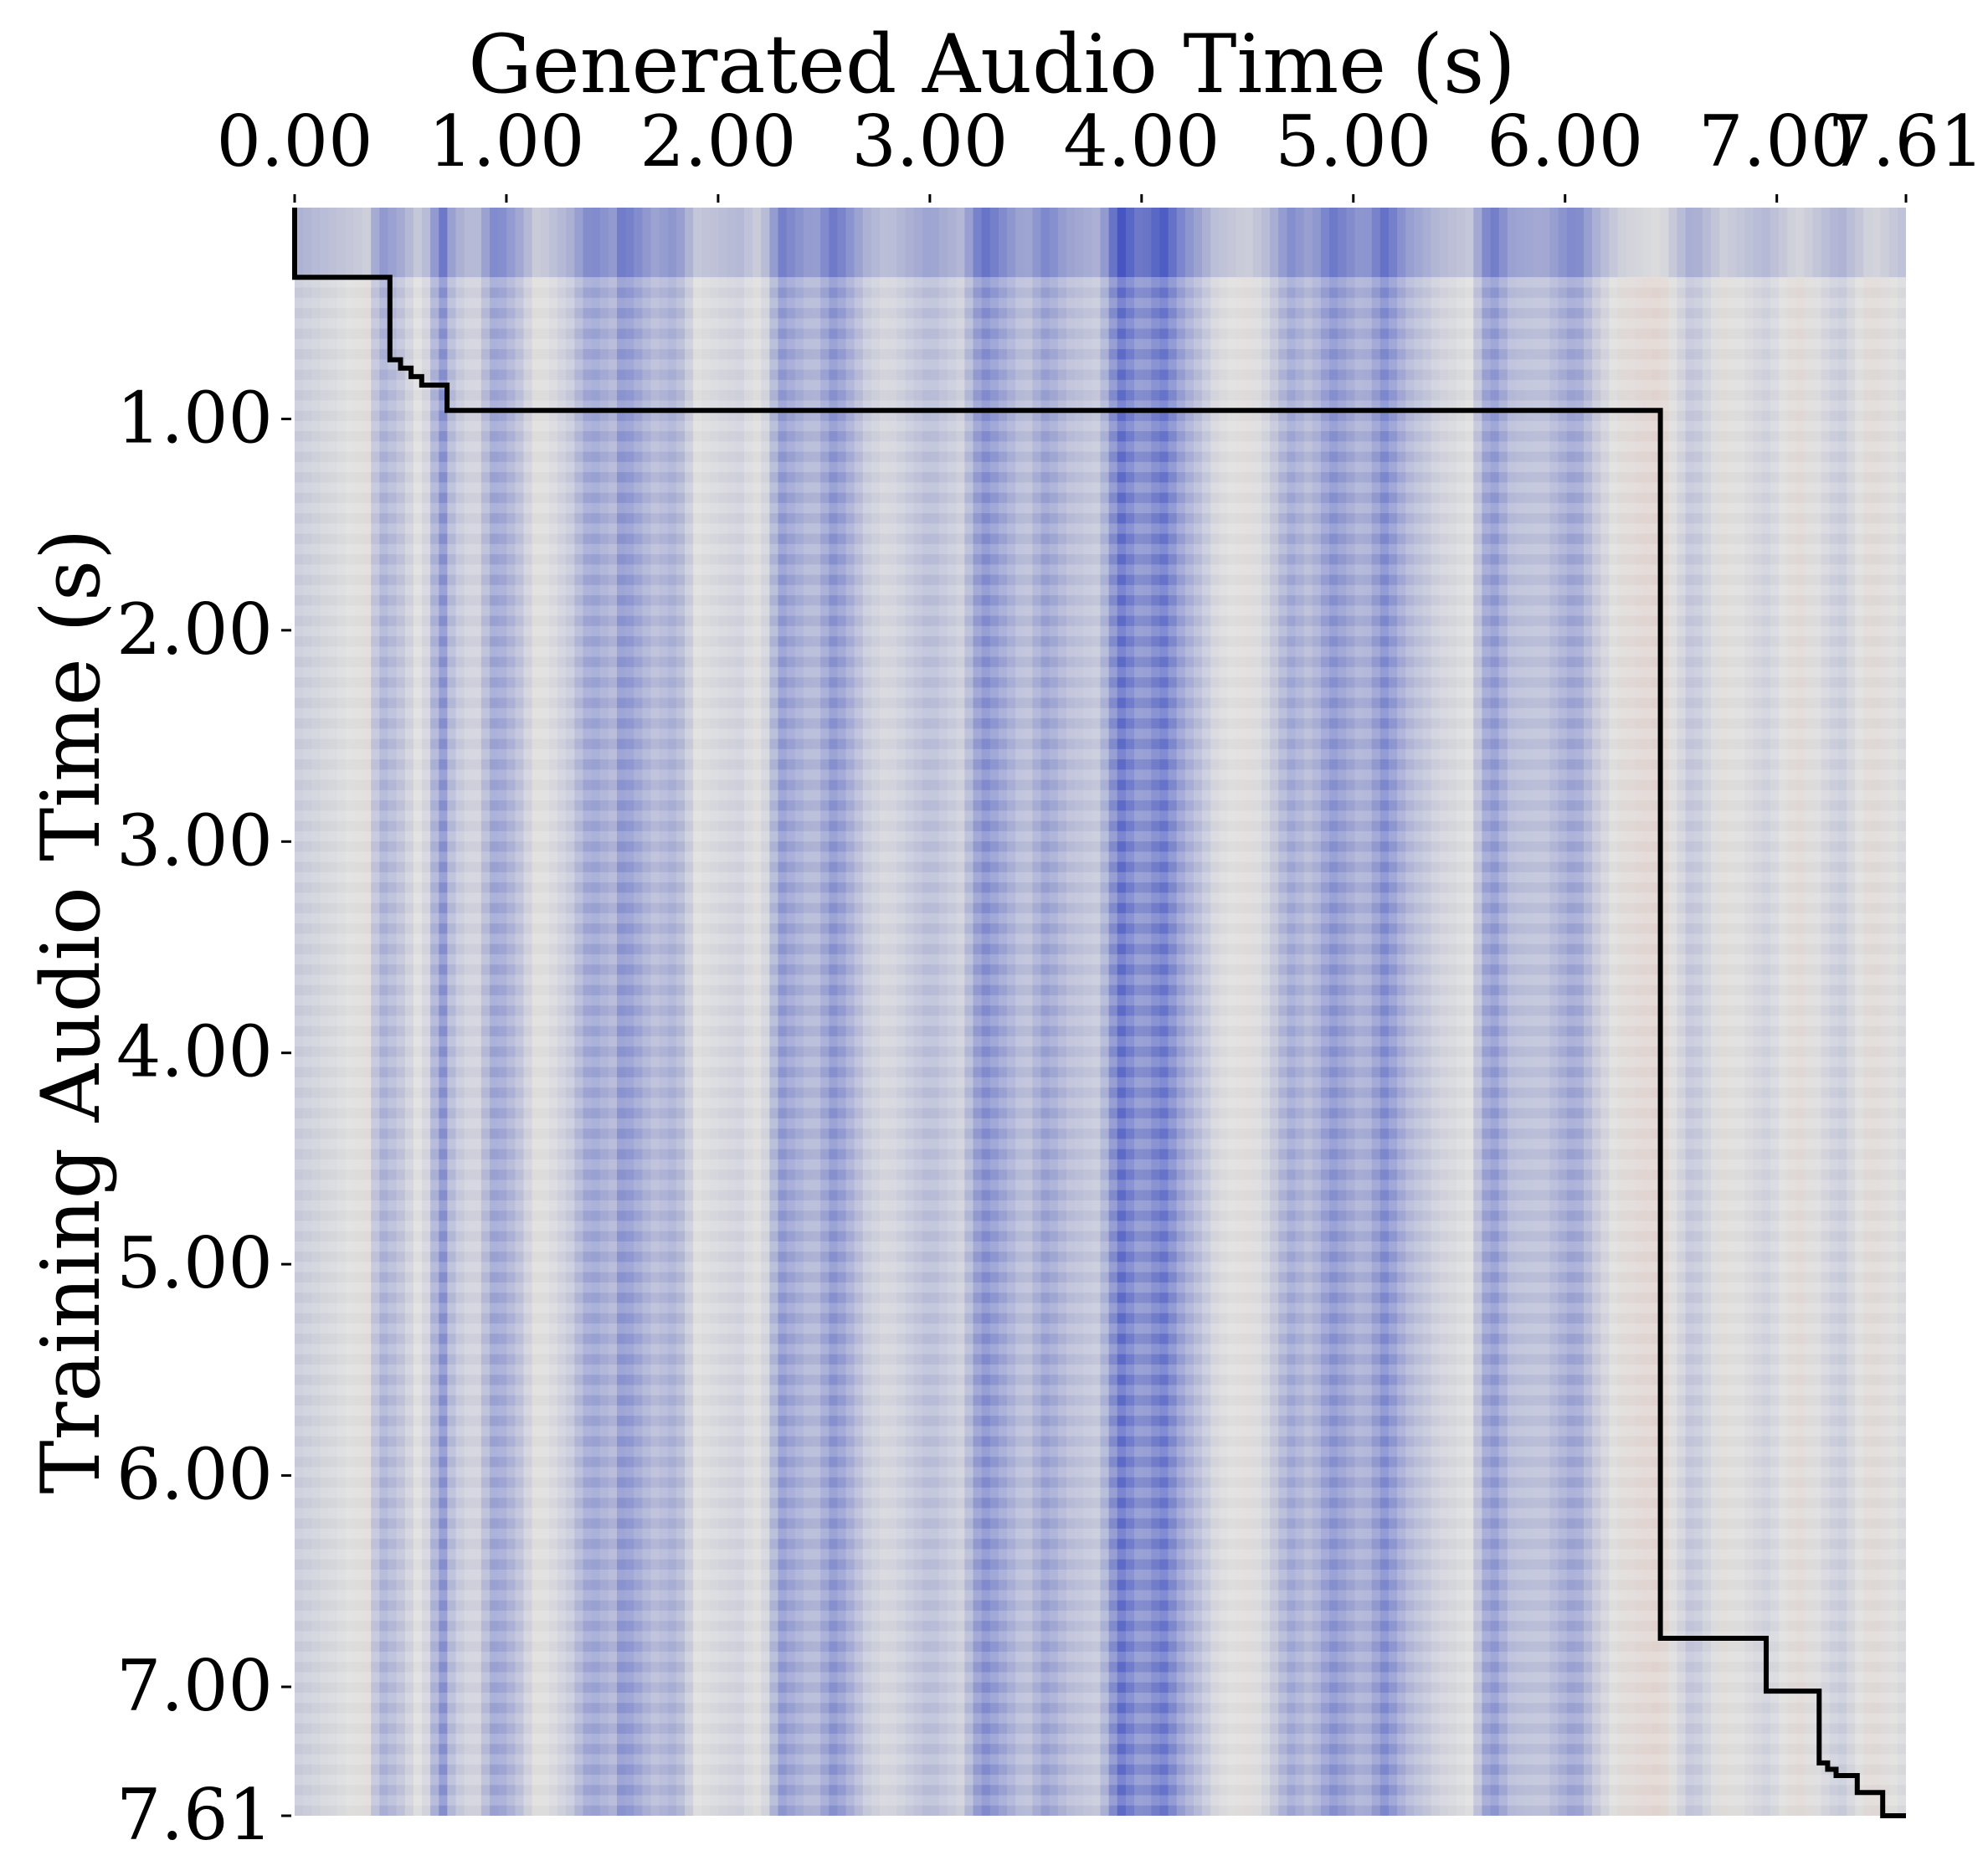  I want to click on x-tick-label: 2.00, so click(718, 141).